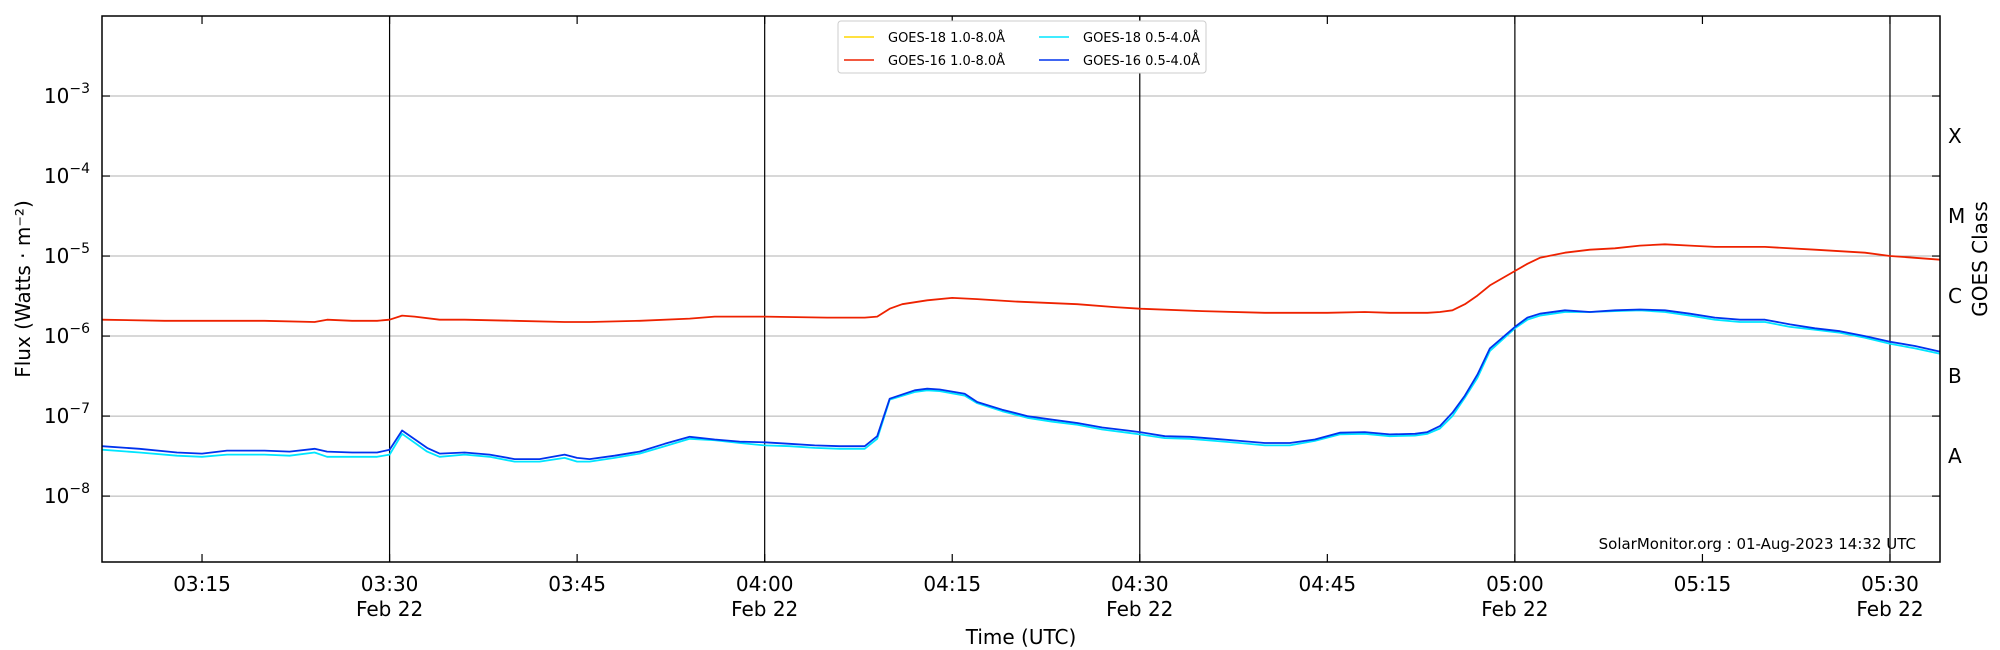 Image resolution: width=2000 pixels, height=650 pixels. What do you see at coordinates (1980, 259) in the screenshot?
I see `goes-class-axis-title: GOES Class` at bounding box center [1980, 259].